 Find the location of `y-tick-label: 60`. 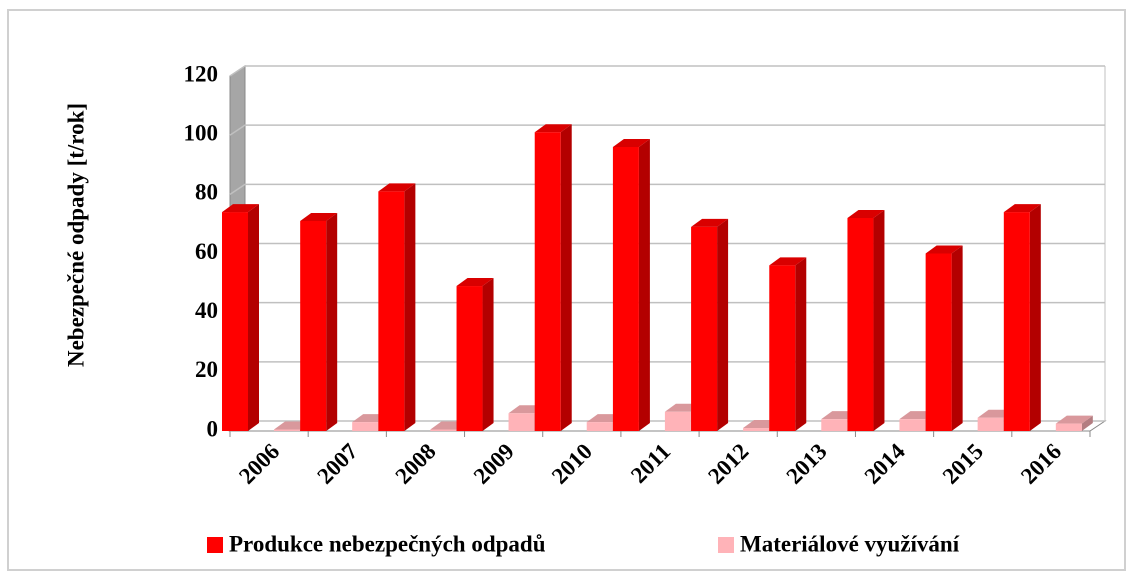

y-tick-label: 60 is located at coordinates (206, 251).